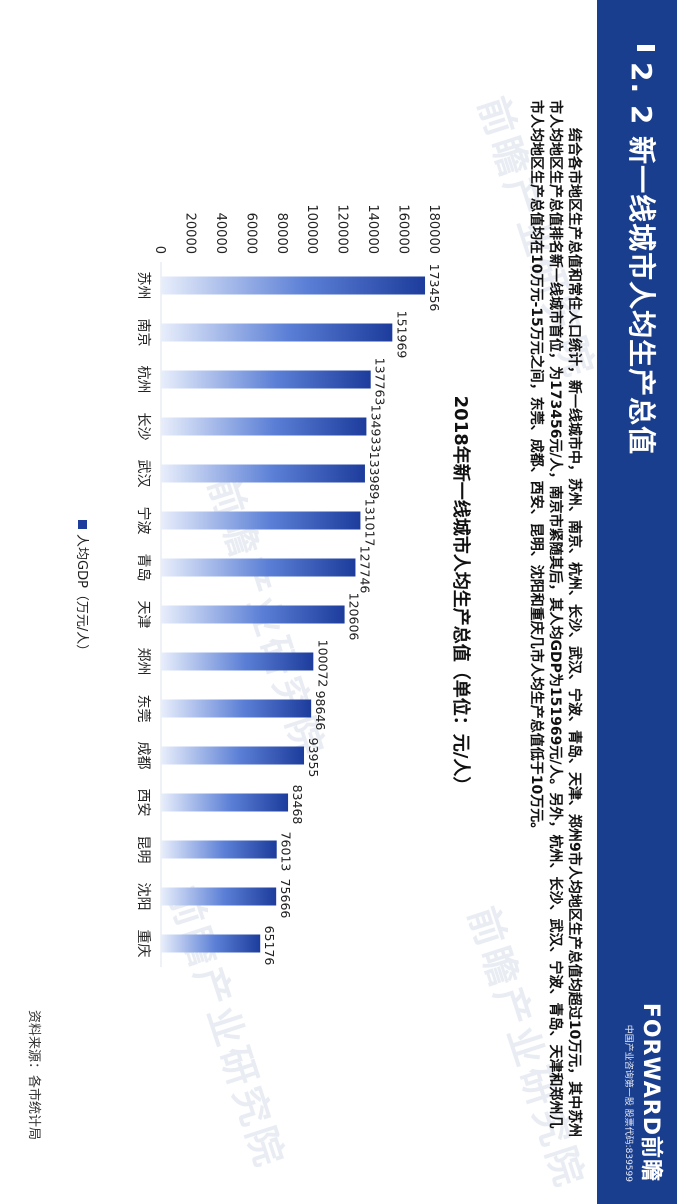  Describe the element at coordinates (143, 756) in the screenshot. I see `x-tick-label: 成都` at that location.